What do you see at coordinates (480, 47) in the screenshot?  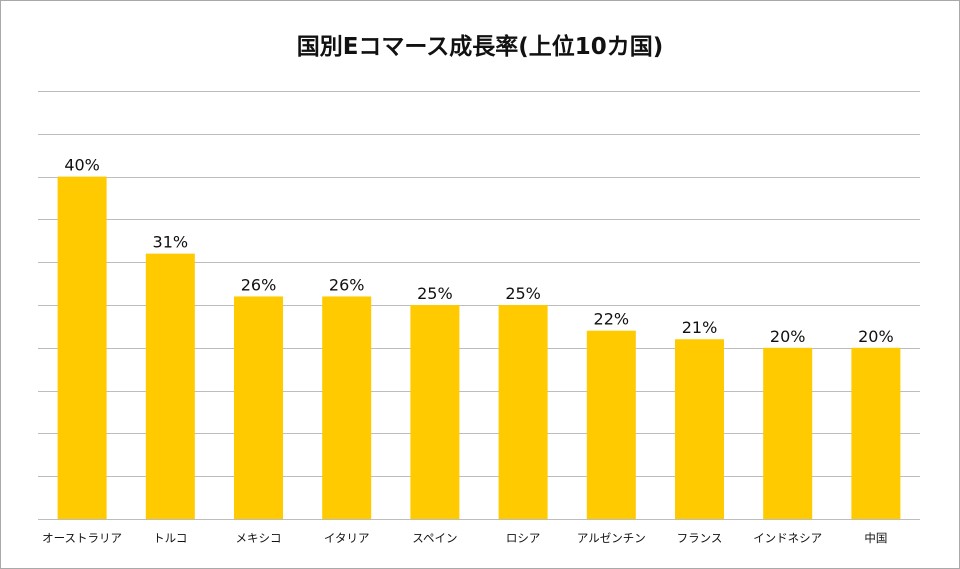 I see `chart-title: 国別Eコマース成長率(上位10カ国)` at bounding box center [480, 47].